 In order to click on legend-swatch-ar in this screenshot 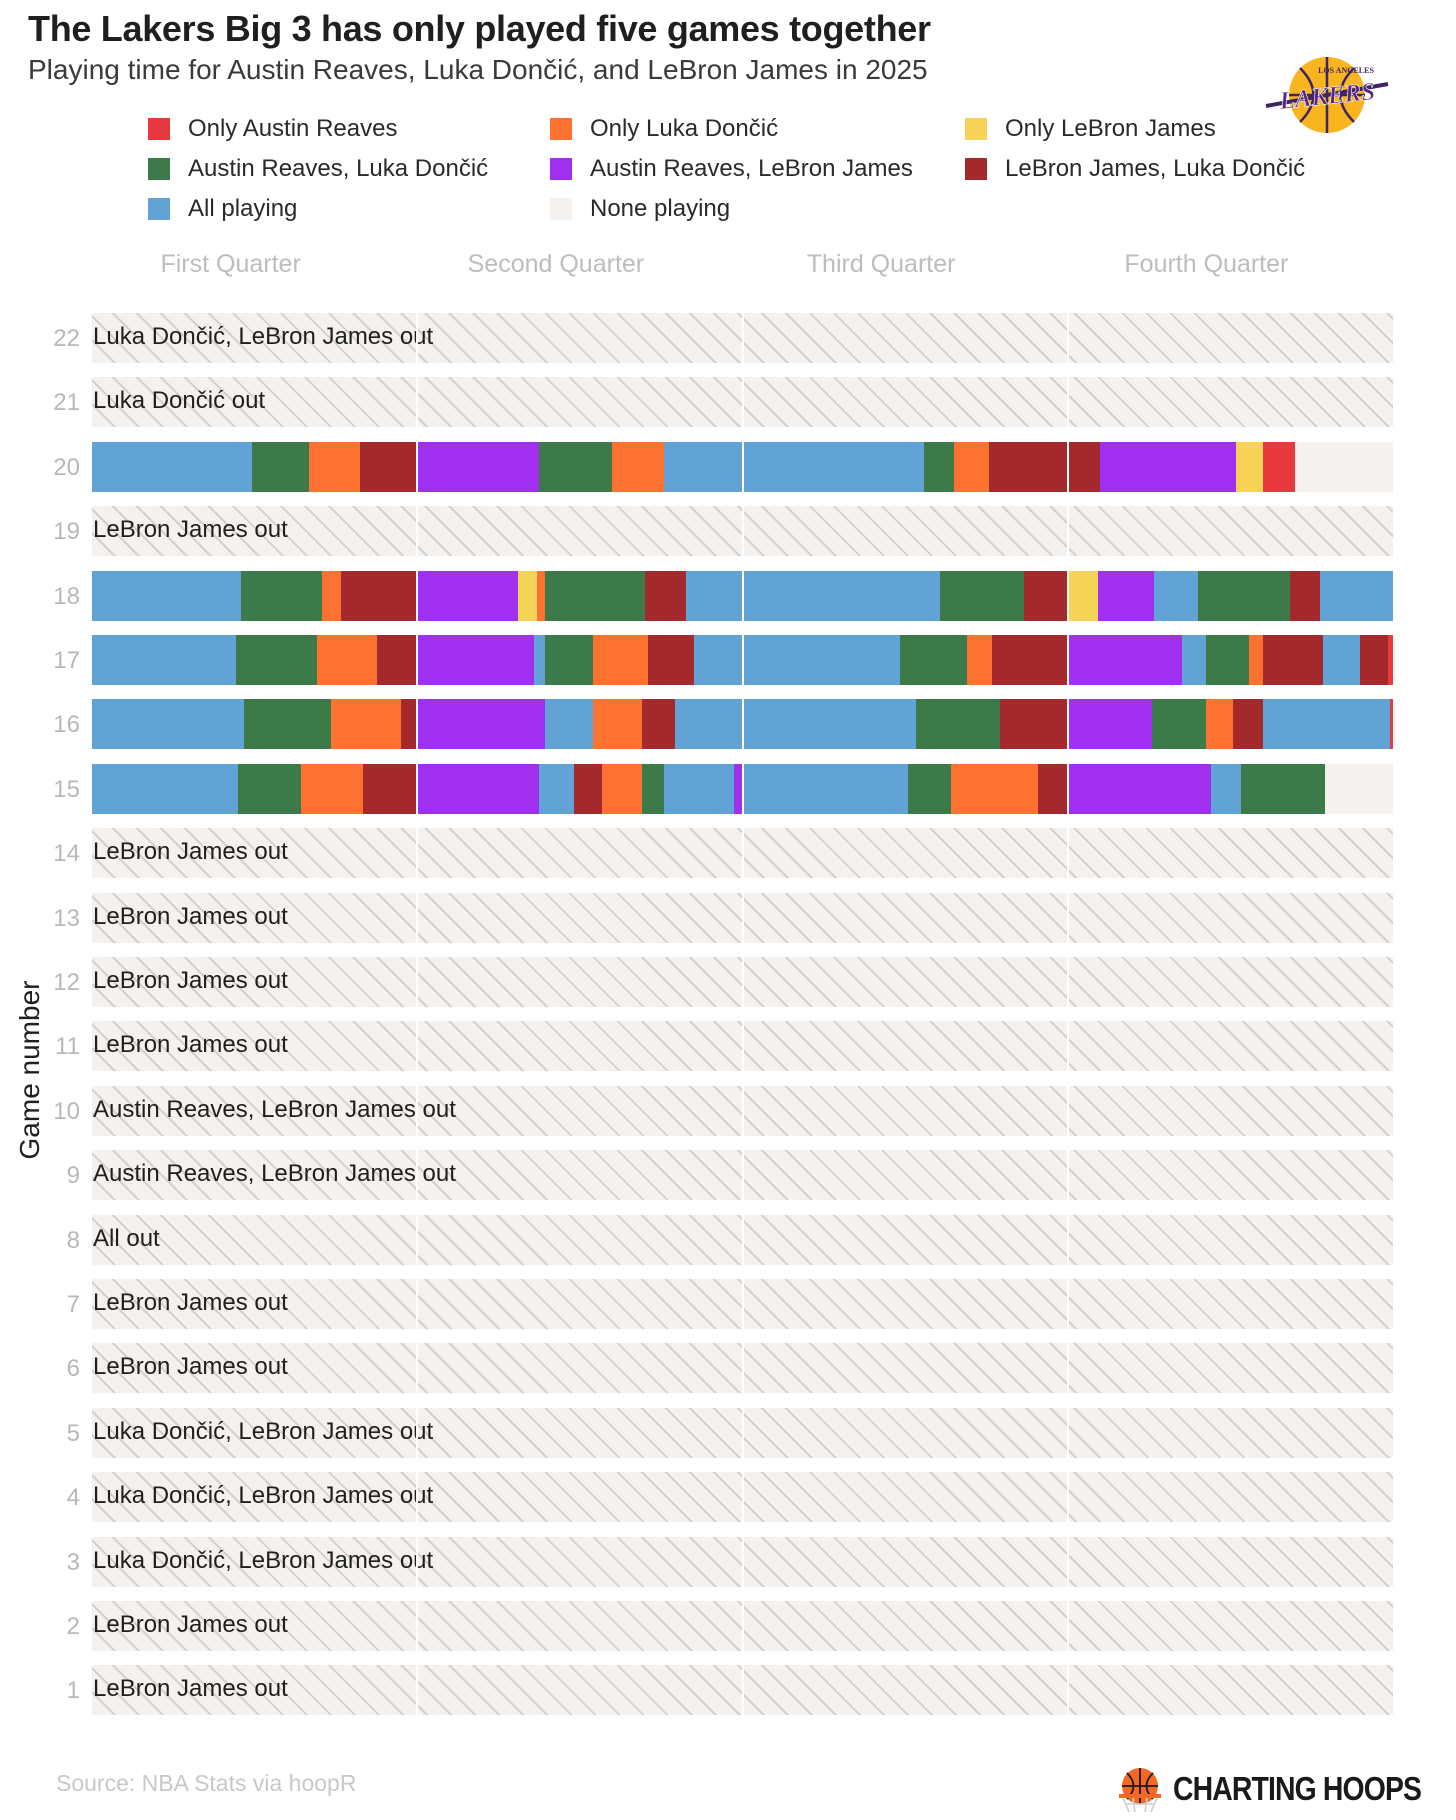, I will do `click(159, 129)`.